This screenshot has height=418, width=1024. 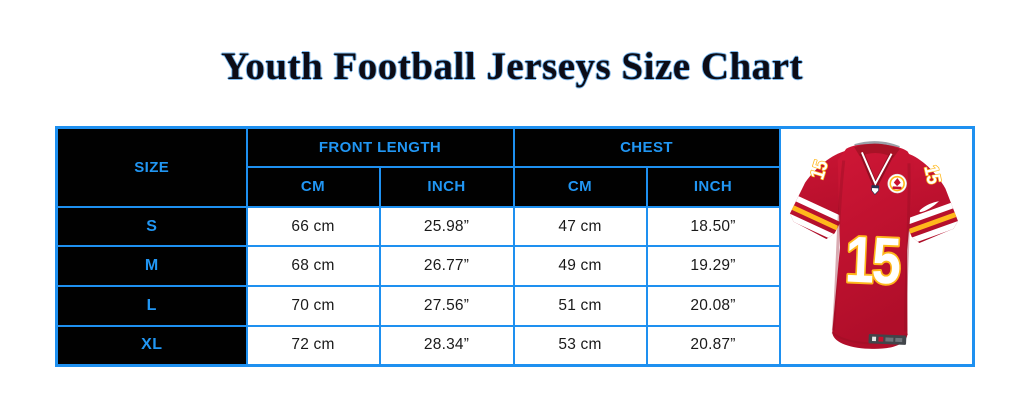 I want to click on chest-inch-value: 19.29”, so click(x=713, y=266).